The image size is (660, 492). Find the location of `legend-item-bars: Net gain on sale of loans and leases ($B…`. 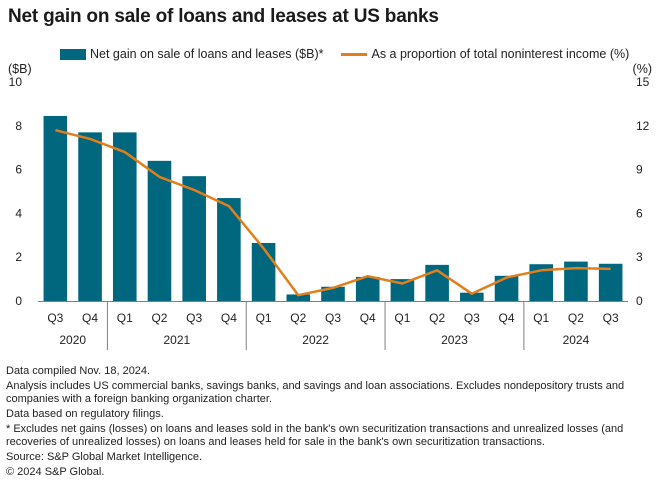

legend-item-bars: Net gain on sale of loans and leases ($B… is located at coordinates (191, 54).